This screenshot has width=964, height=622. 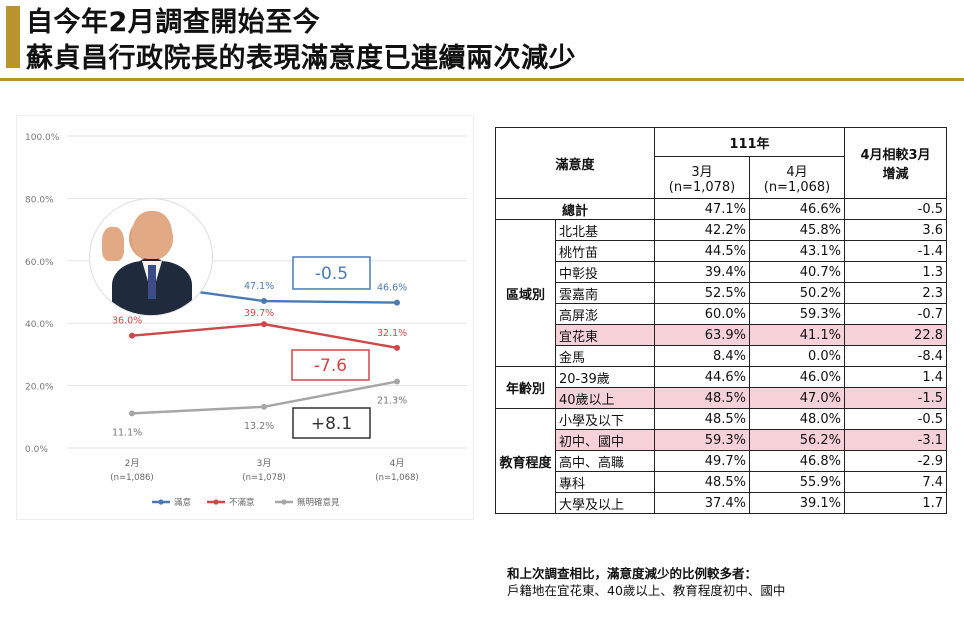 What do you see at coordinates (605, 272) in the screenshot?
I see `row-label: 中彰投` at bounding box center [605, 272].